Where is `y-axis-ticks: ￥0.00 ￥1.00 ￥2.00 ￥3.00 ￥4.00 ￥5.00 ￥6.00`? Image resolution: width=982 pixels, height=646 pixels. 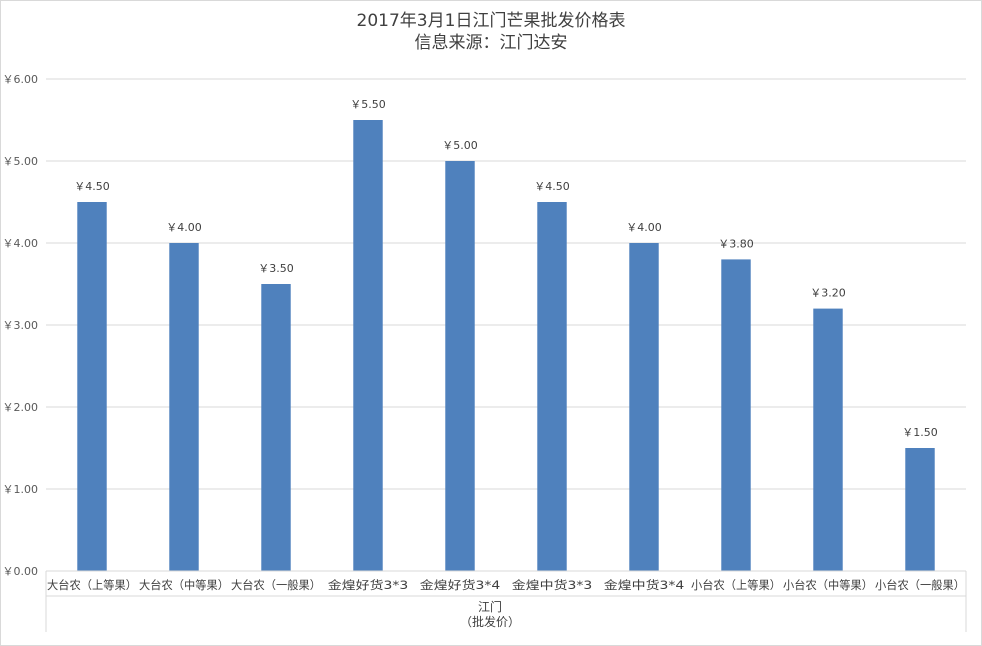 y-axis-ticks: ￥0.00 ￥1.00 ￥2.00 ￥3.00 ￥4.00 ￥5.00 ￥6.00 is located at coordinates (21, 325).